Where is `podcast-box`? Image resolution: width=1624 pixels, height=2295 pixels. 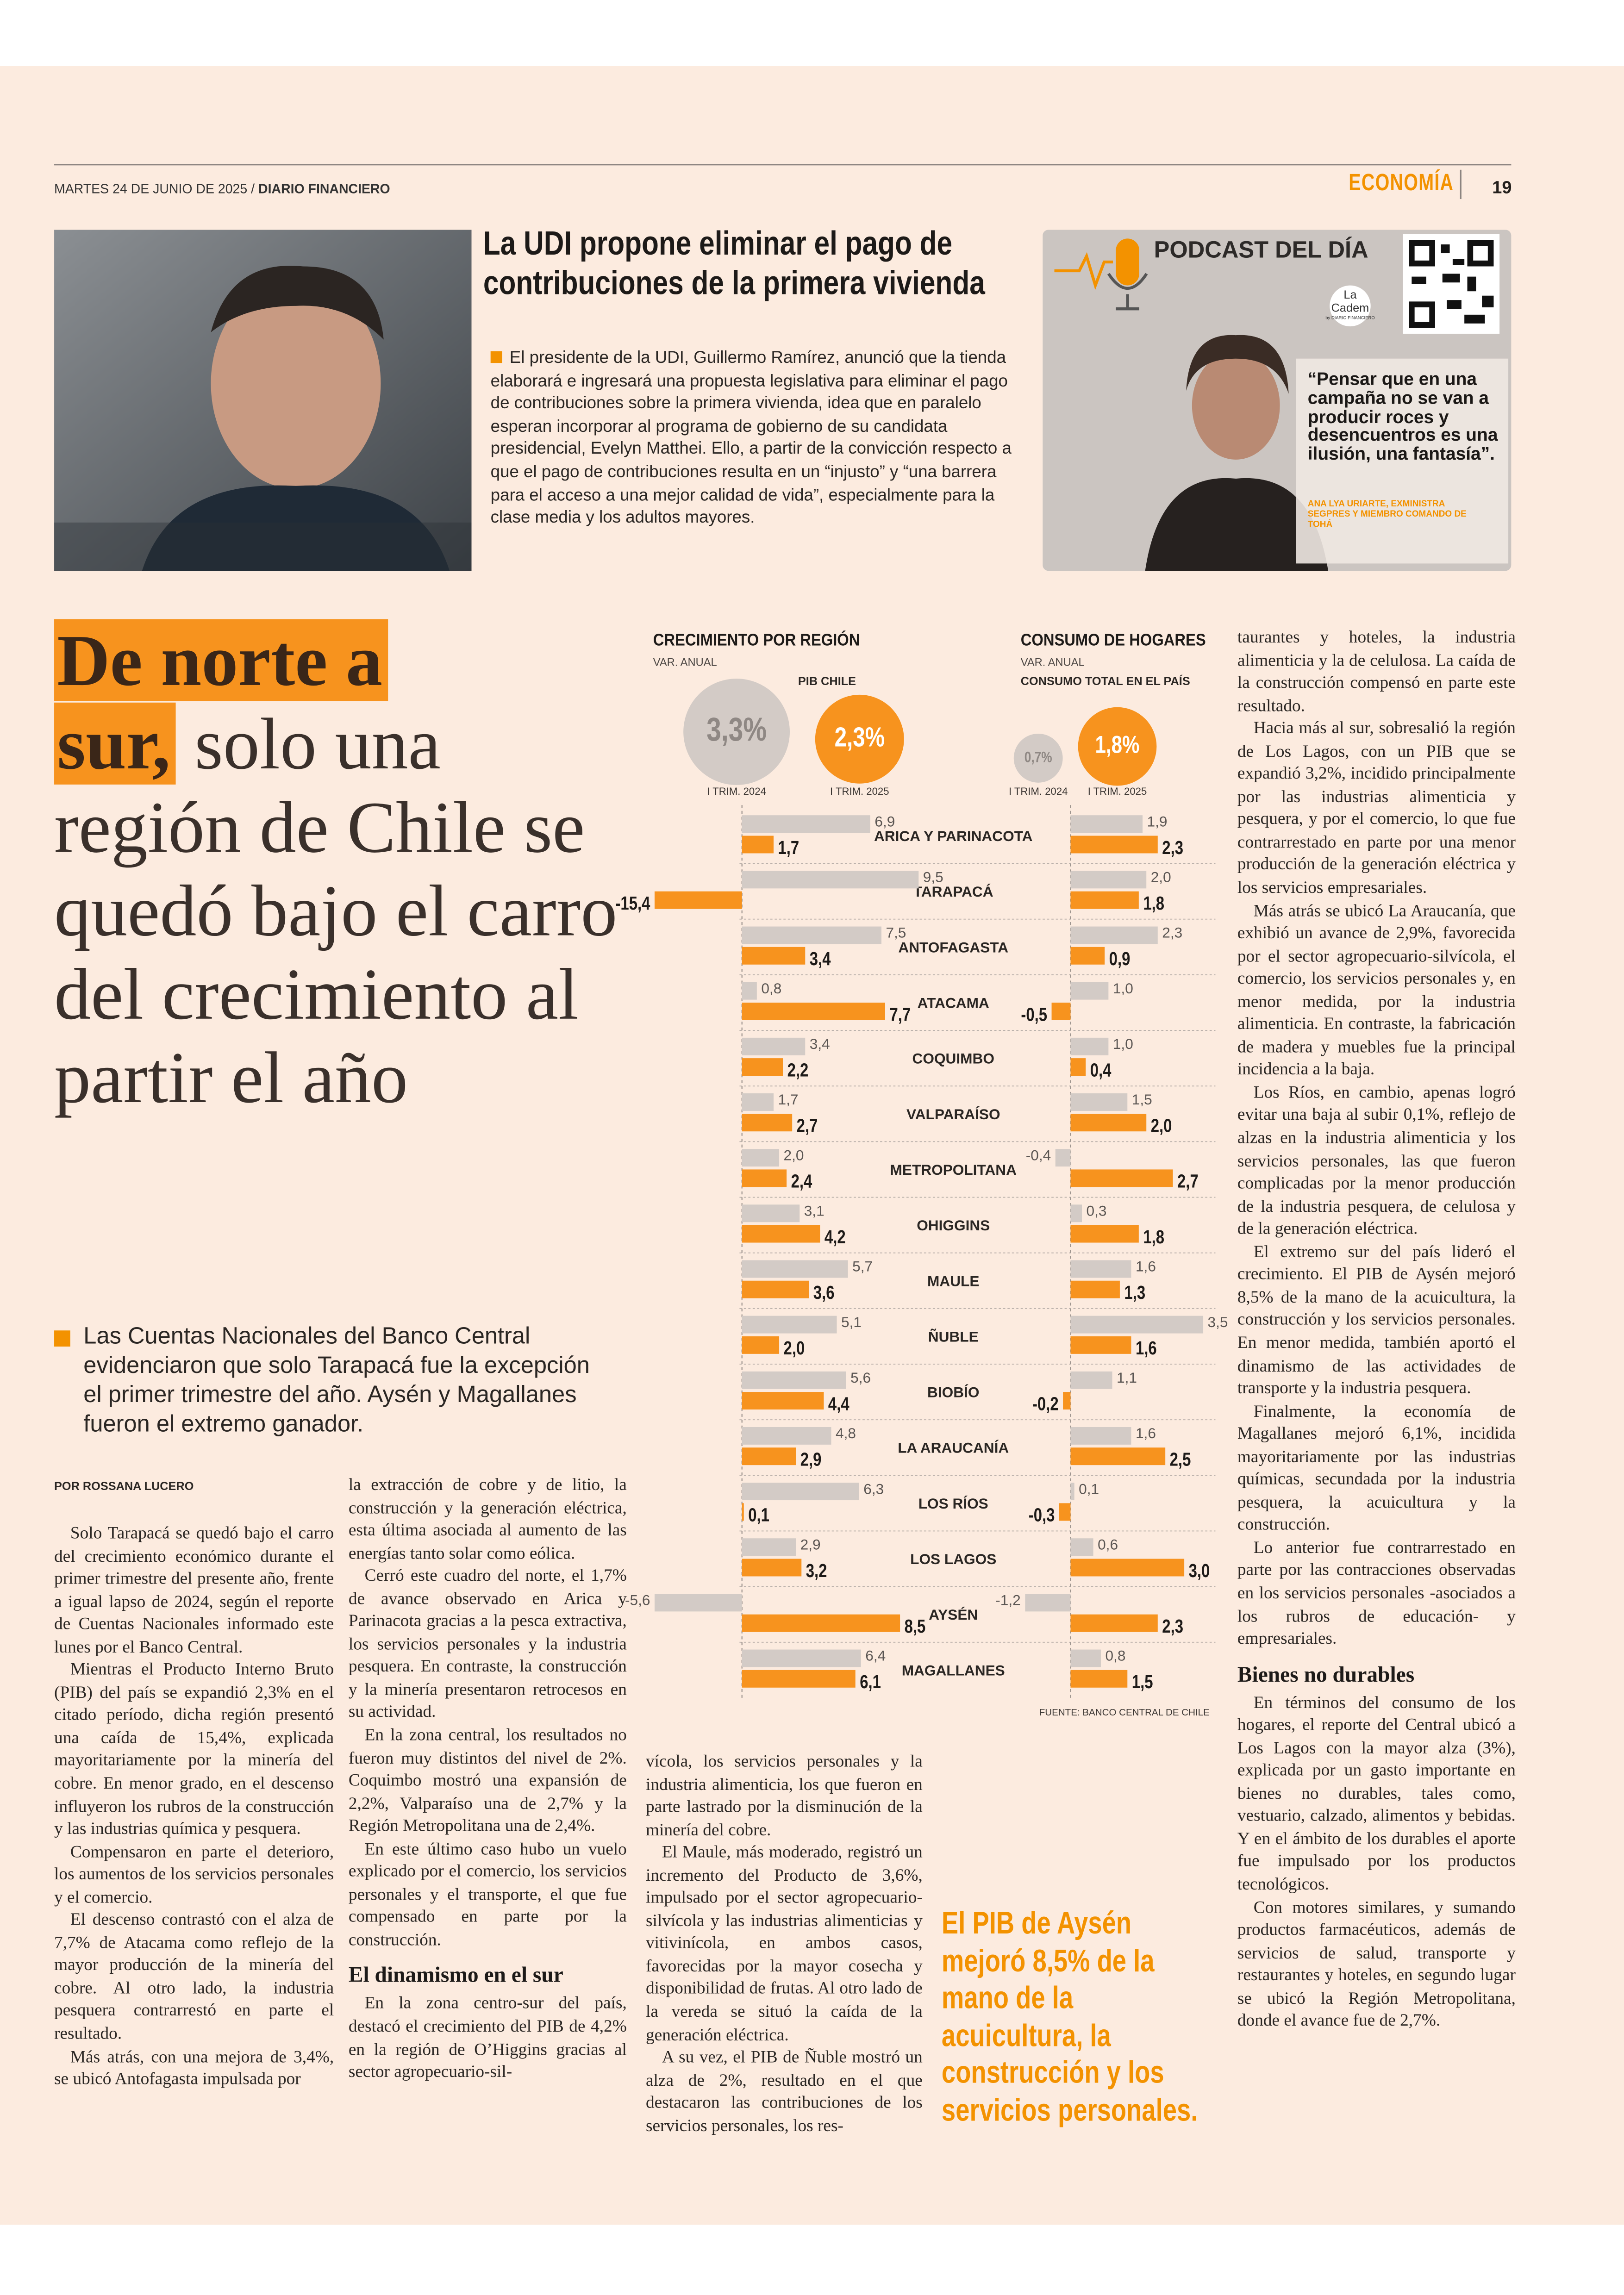 podcast-box is located at coordinates (1277, 400).